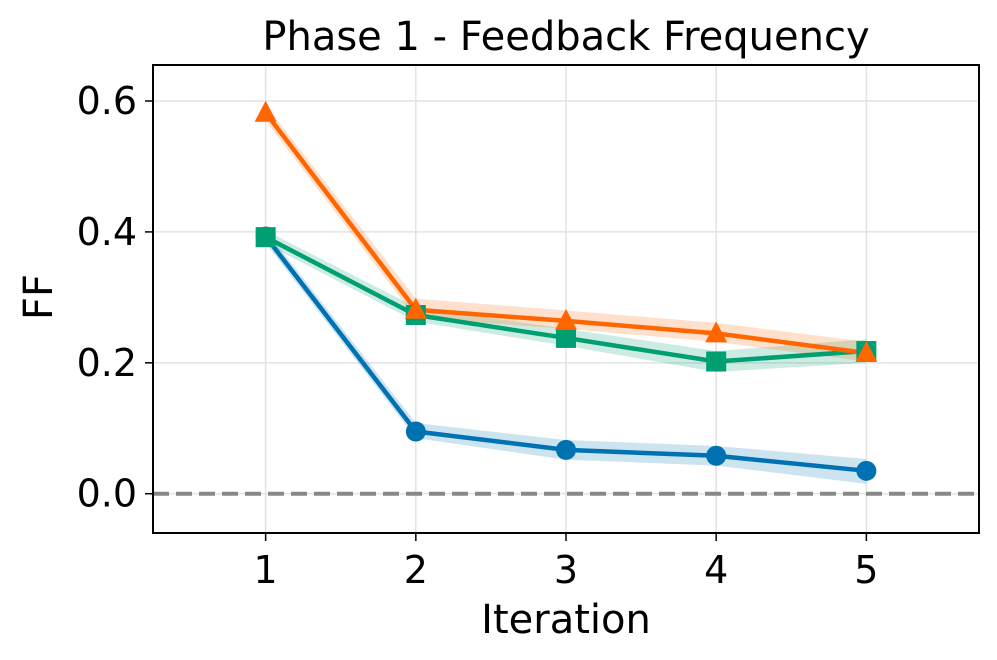 This screenshot has width=997, height=660. I want to click on x-axis-ticks: 1 2 3 4 5, so click(566, 562).